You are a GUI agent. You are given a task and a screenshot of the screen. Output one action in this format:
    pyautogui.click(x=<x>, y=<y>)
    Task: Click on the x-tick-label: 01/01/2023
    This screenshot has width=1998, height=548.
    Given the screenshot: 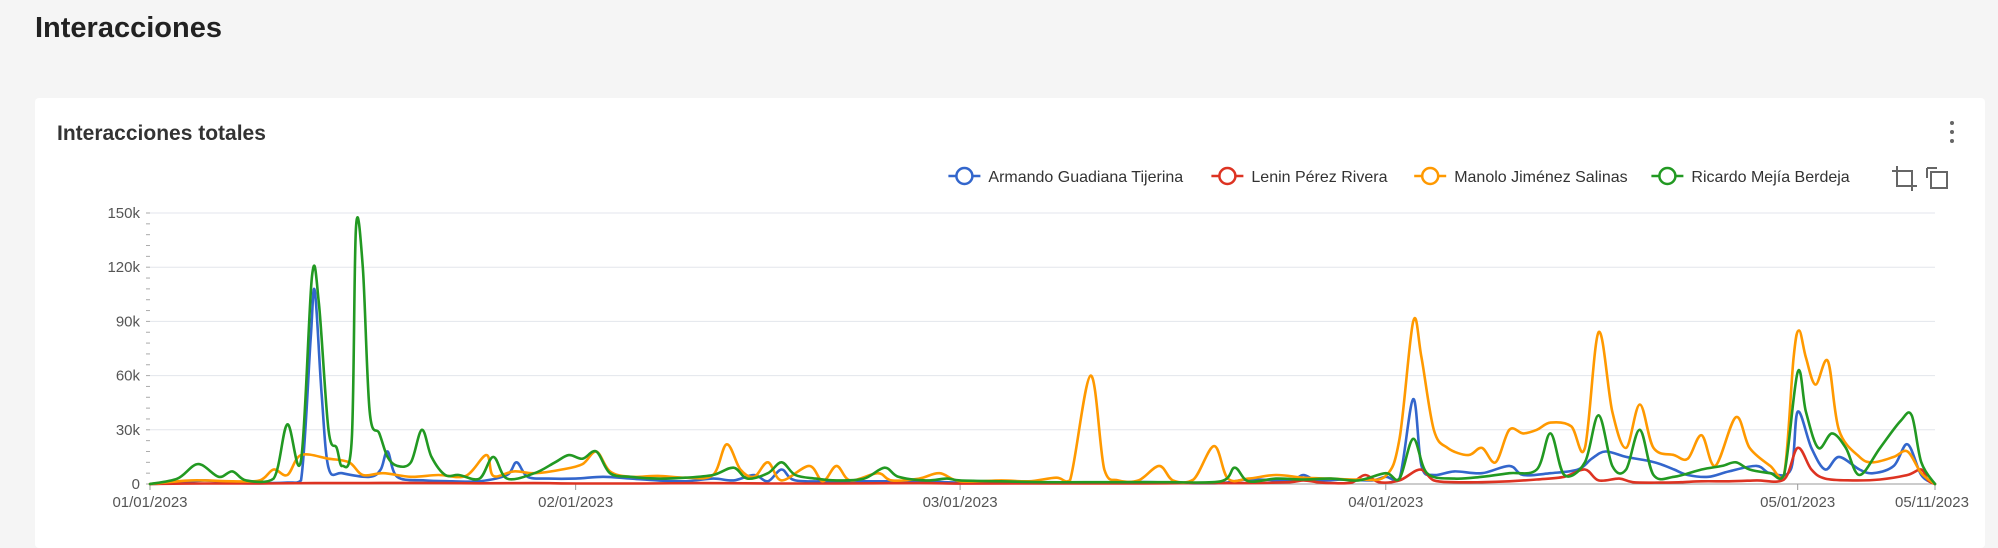 What is the action you would take?
    pyautogui.click(x=149, y=502)
    